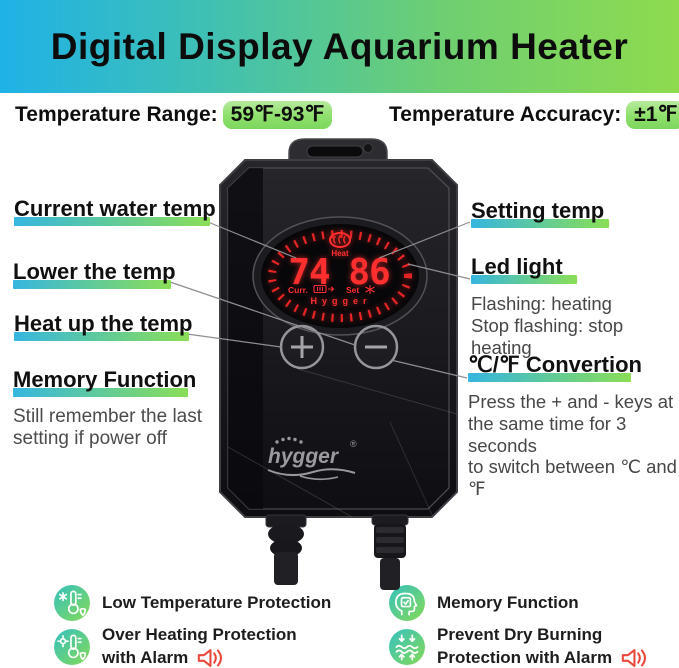 This screenshot has width=679, height=668. Describe the element at coordinates (234, 340) in the screenshot. I see `line-heat-up-temp` at that location.